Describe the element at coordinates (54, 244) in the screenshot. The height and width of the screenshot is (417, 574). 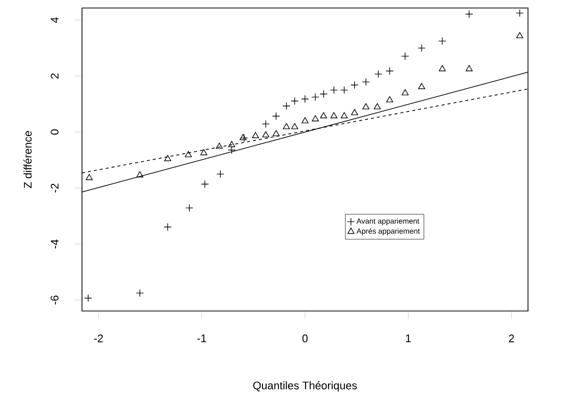
I see `y-tick-label: -4` at that location.